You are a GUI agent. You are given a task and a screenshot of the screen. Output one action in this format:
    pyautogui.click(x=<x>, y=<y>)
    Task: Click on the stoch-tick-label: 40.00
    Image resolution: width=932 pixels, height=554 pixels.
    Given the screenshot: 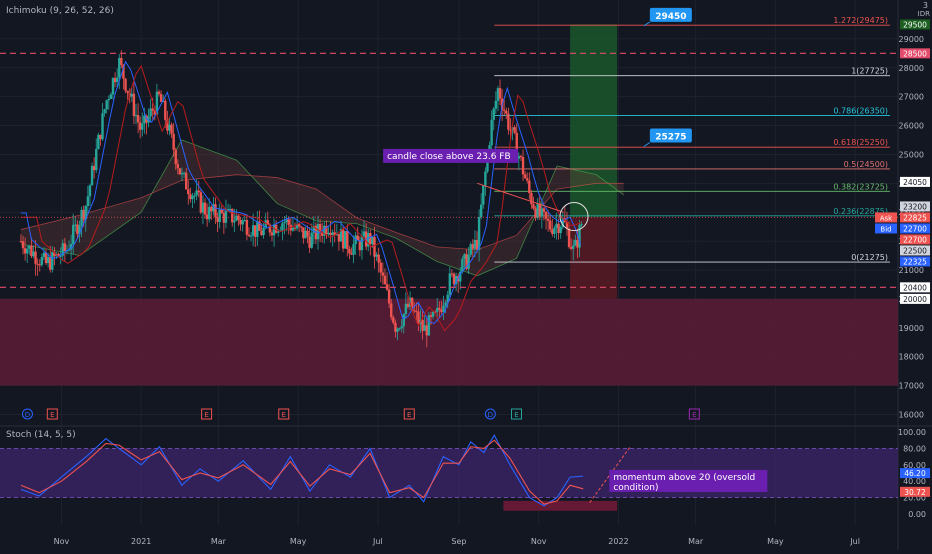 What is the action you would take?
    pyautogui.click(x=914, y=481)
    